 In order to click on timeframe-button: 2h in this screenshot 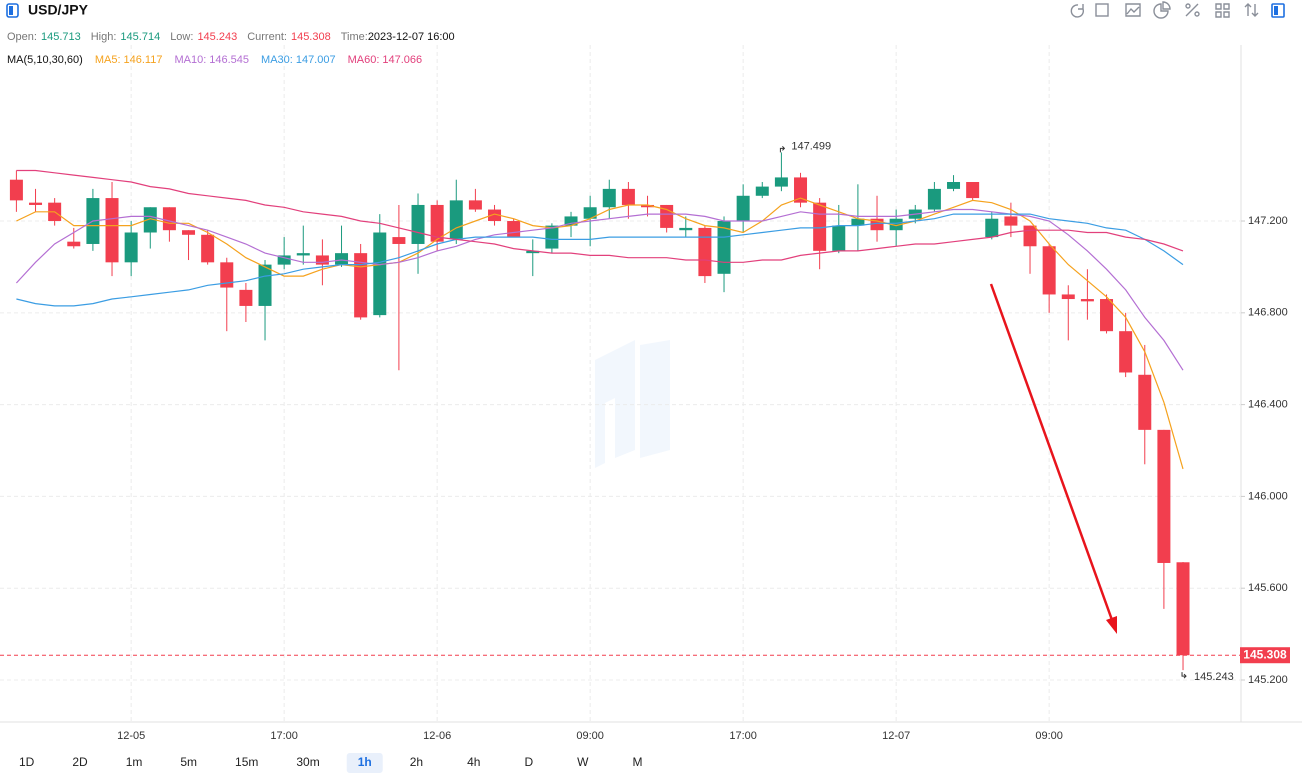, I will do `click(416, 763)`.